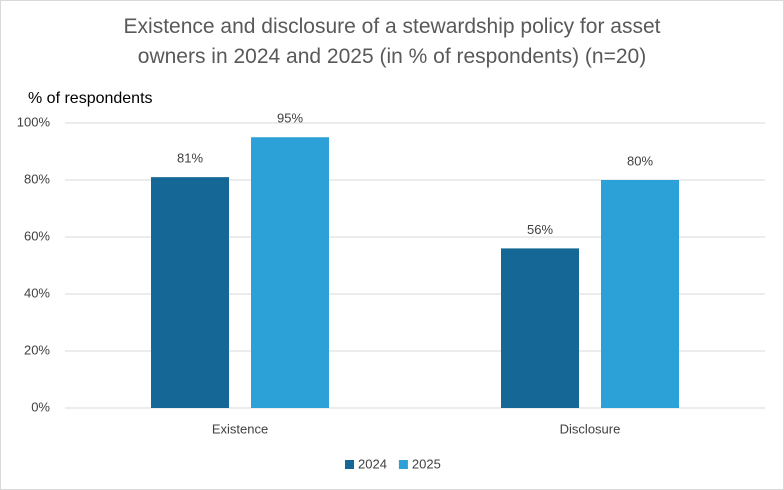 This screenshot has width=784, height=490. What do you see at coordinates (37, 292) in the screenshot?
I see `y-tick-label: 40%` at bounding box center [37, 292].